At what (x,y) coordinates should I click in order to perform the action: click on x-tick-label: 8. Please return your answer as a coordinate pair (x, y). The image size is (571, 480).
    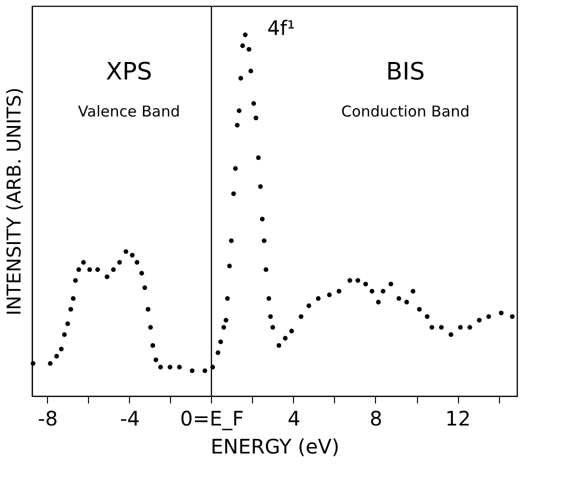
    Looking at the image, I should click on (376, 418).